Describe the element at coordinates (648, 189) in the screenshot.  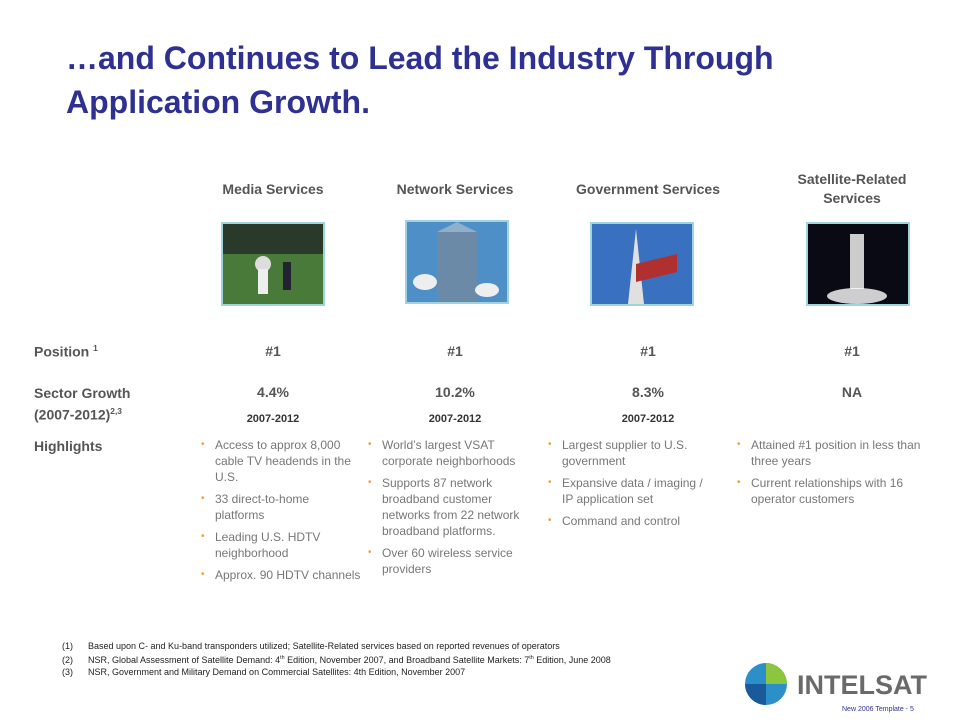
I see `column-header: Government Services` at that location.